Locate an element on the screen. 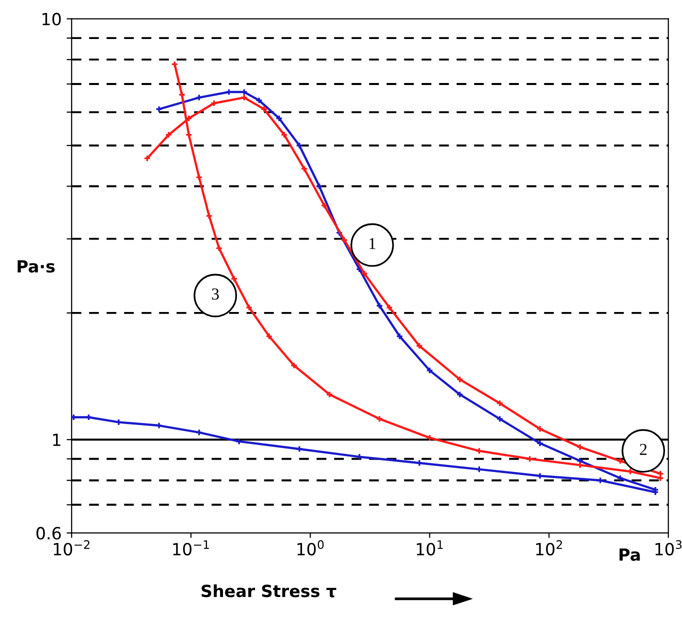 This screenshot has width=682, height=627. x-tick-label: 10$^{3}$ is located at coordinates (669, 548).